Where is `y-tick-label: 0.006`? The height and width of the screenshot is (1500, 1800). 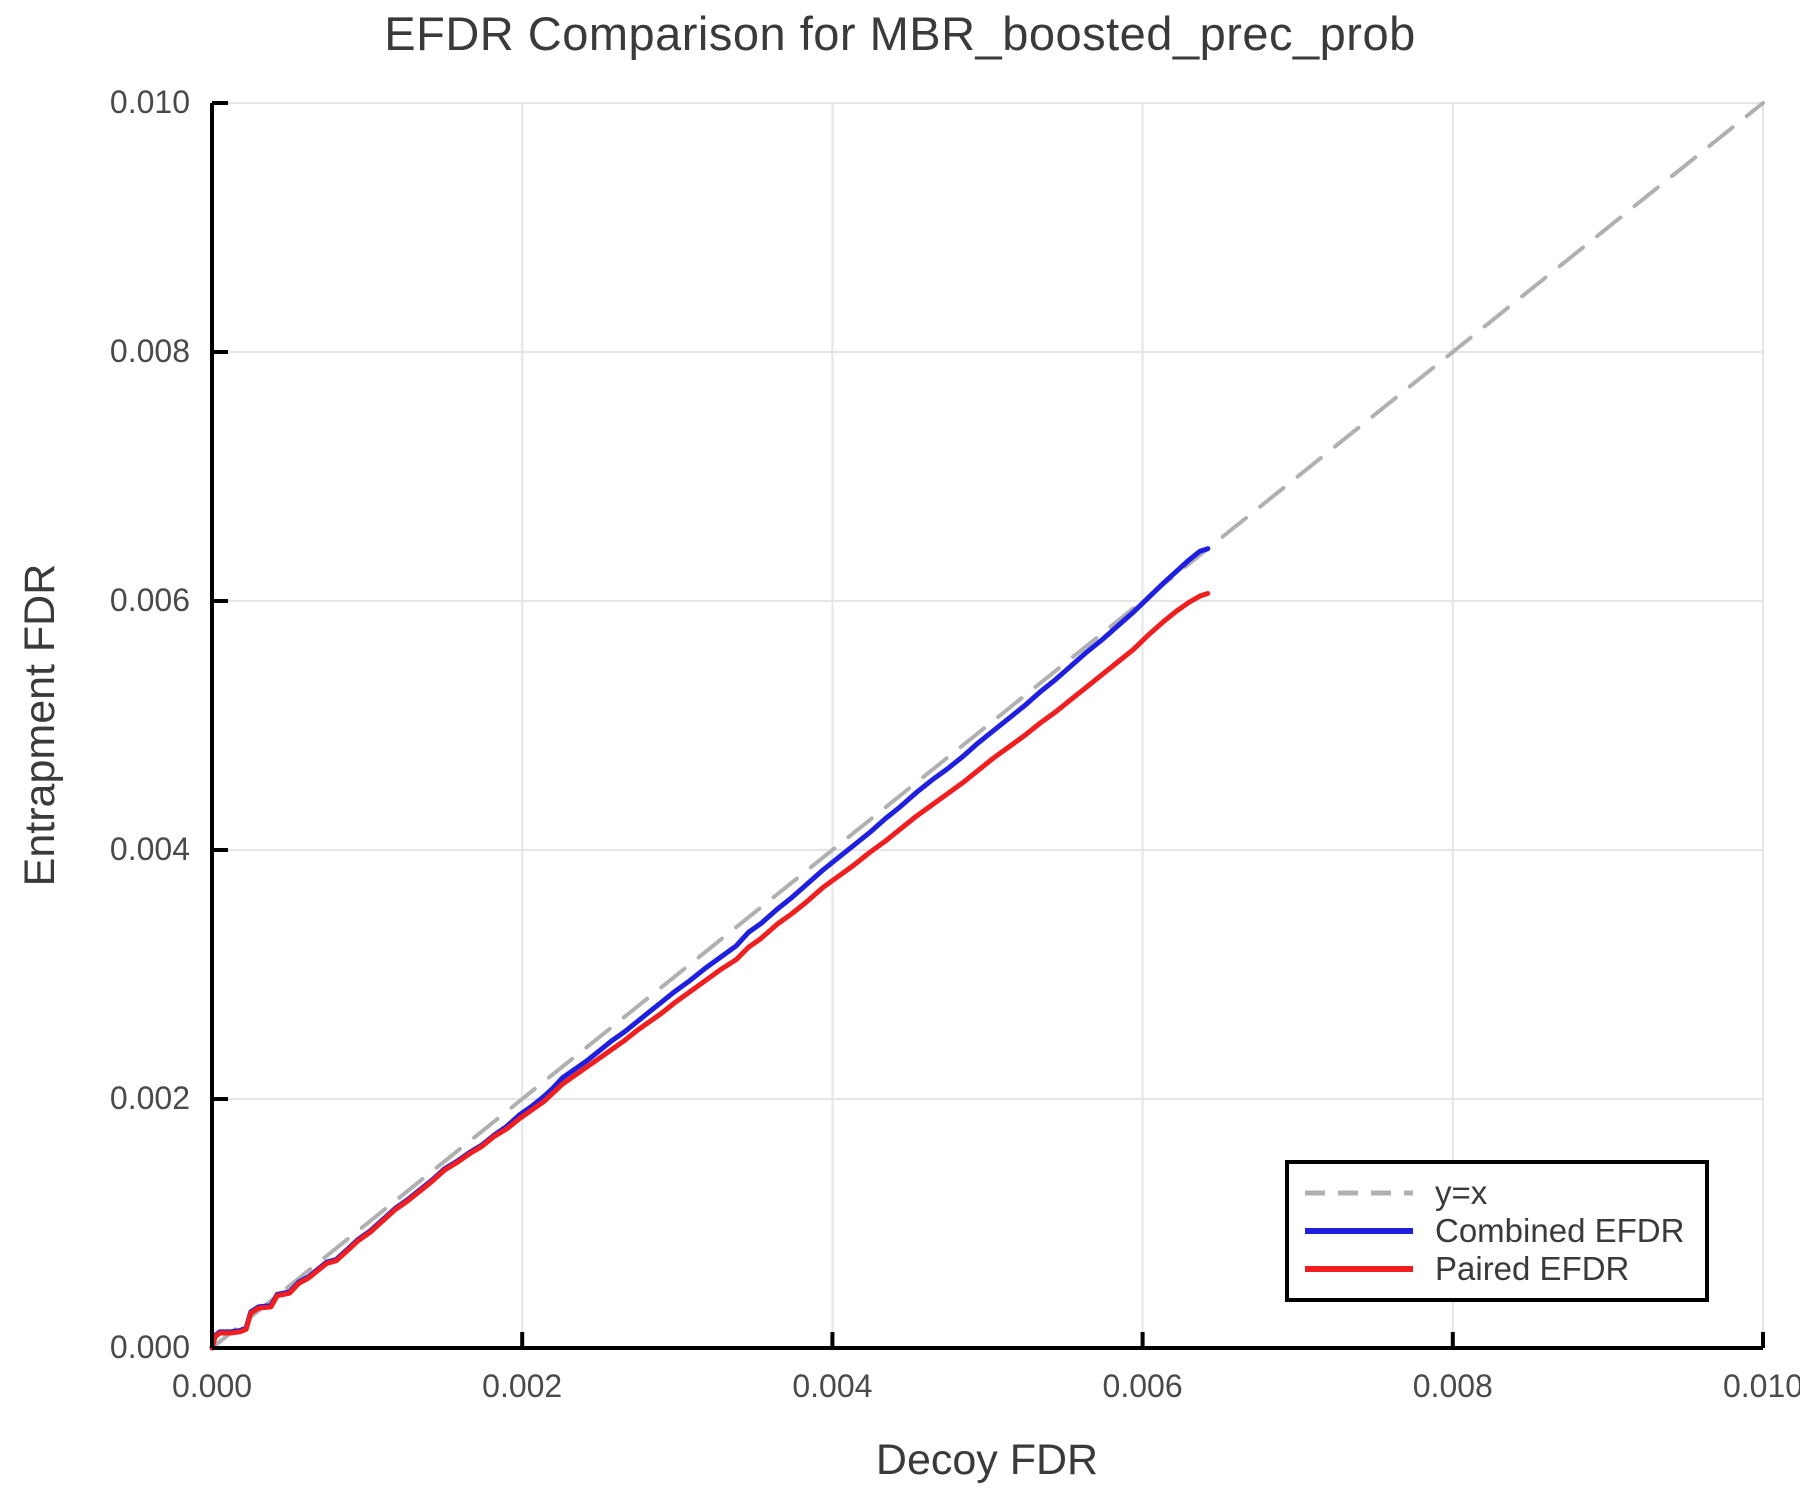 y-tick-label: 0.006 is located at coordinates (149, 600).